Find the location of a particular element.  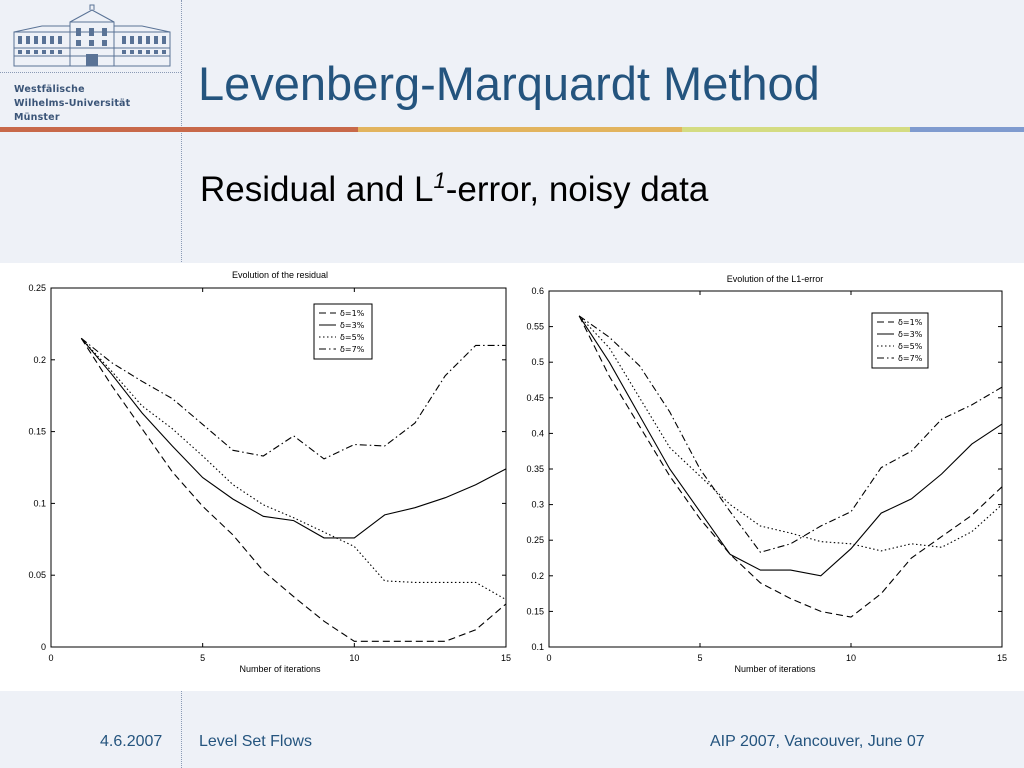

subtitle-text: Residual and L is located at coordinates (317, 189).